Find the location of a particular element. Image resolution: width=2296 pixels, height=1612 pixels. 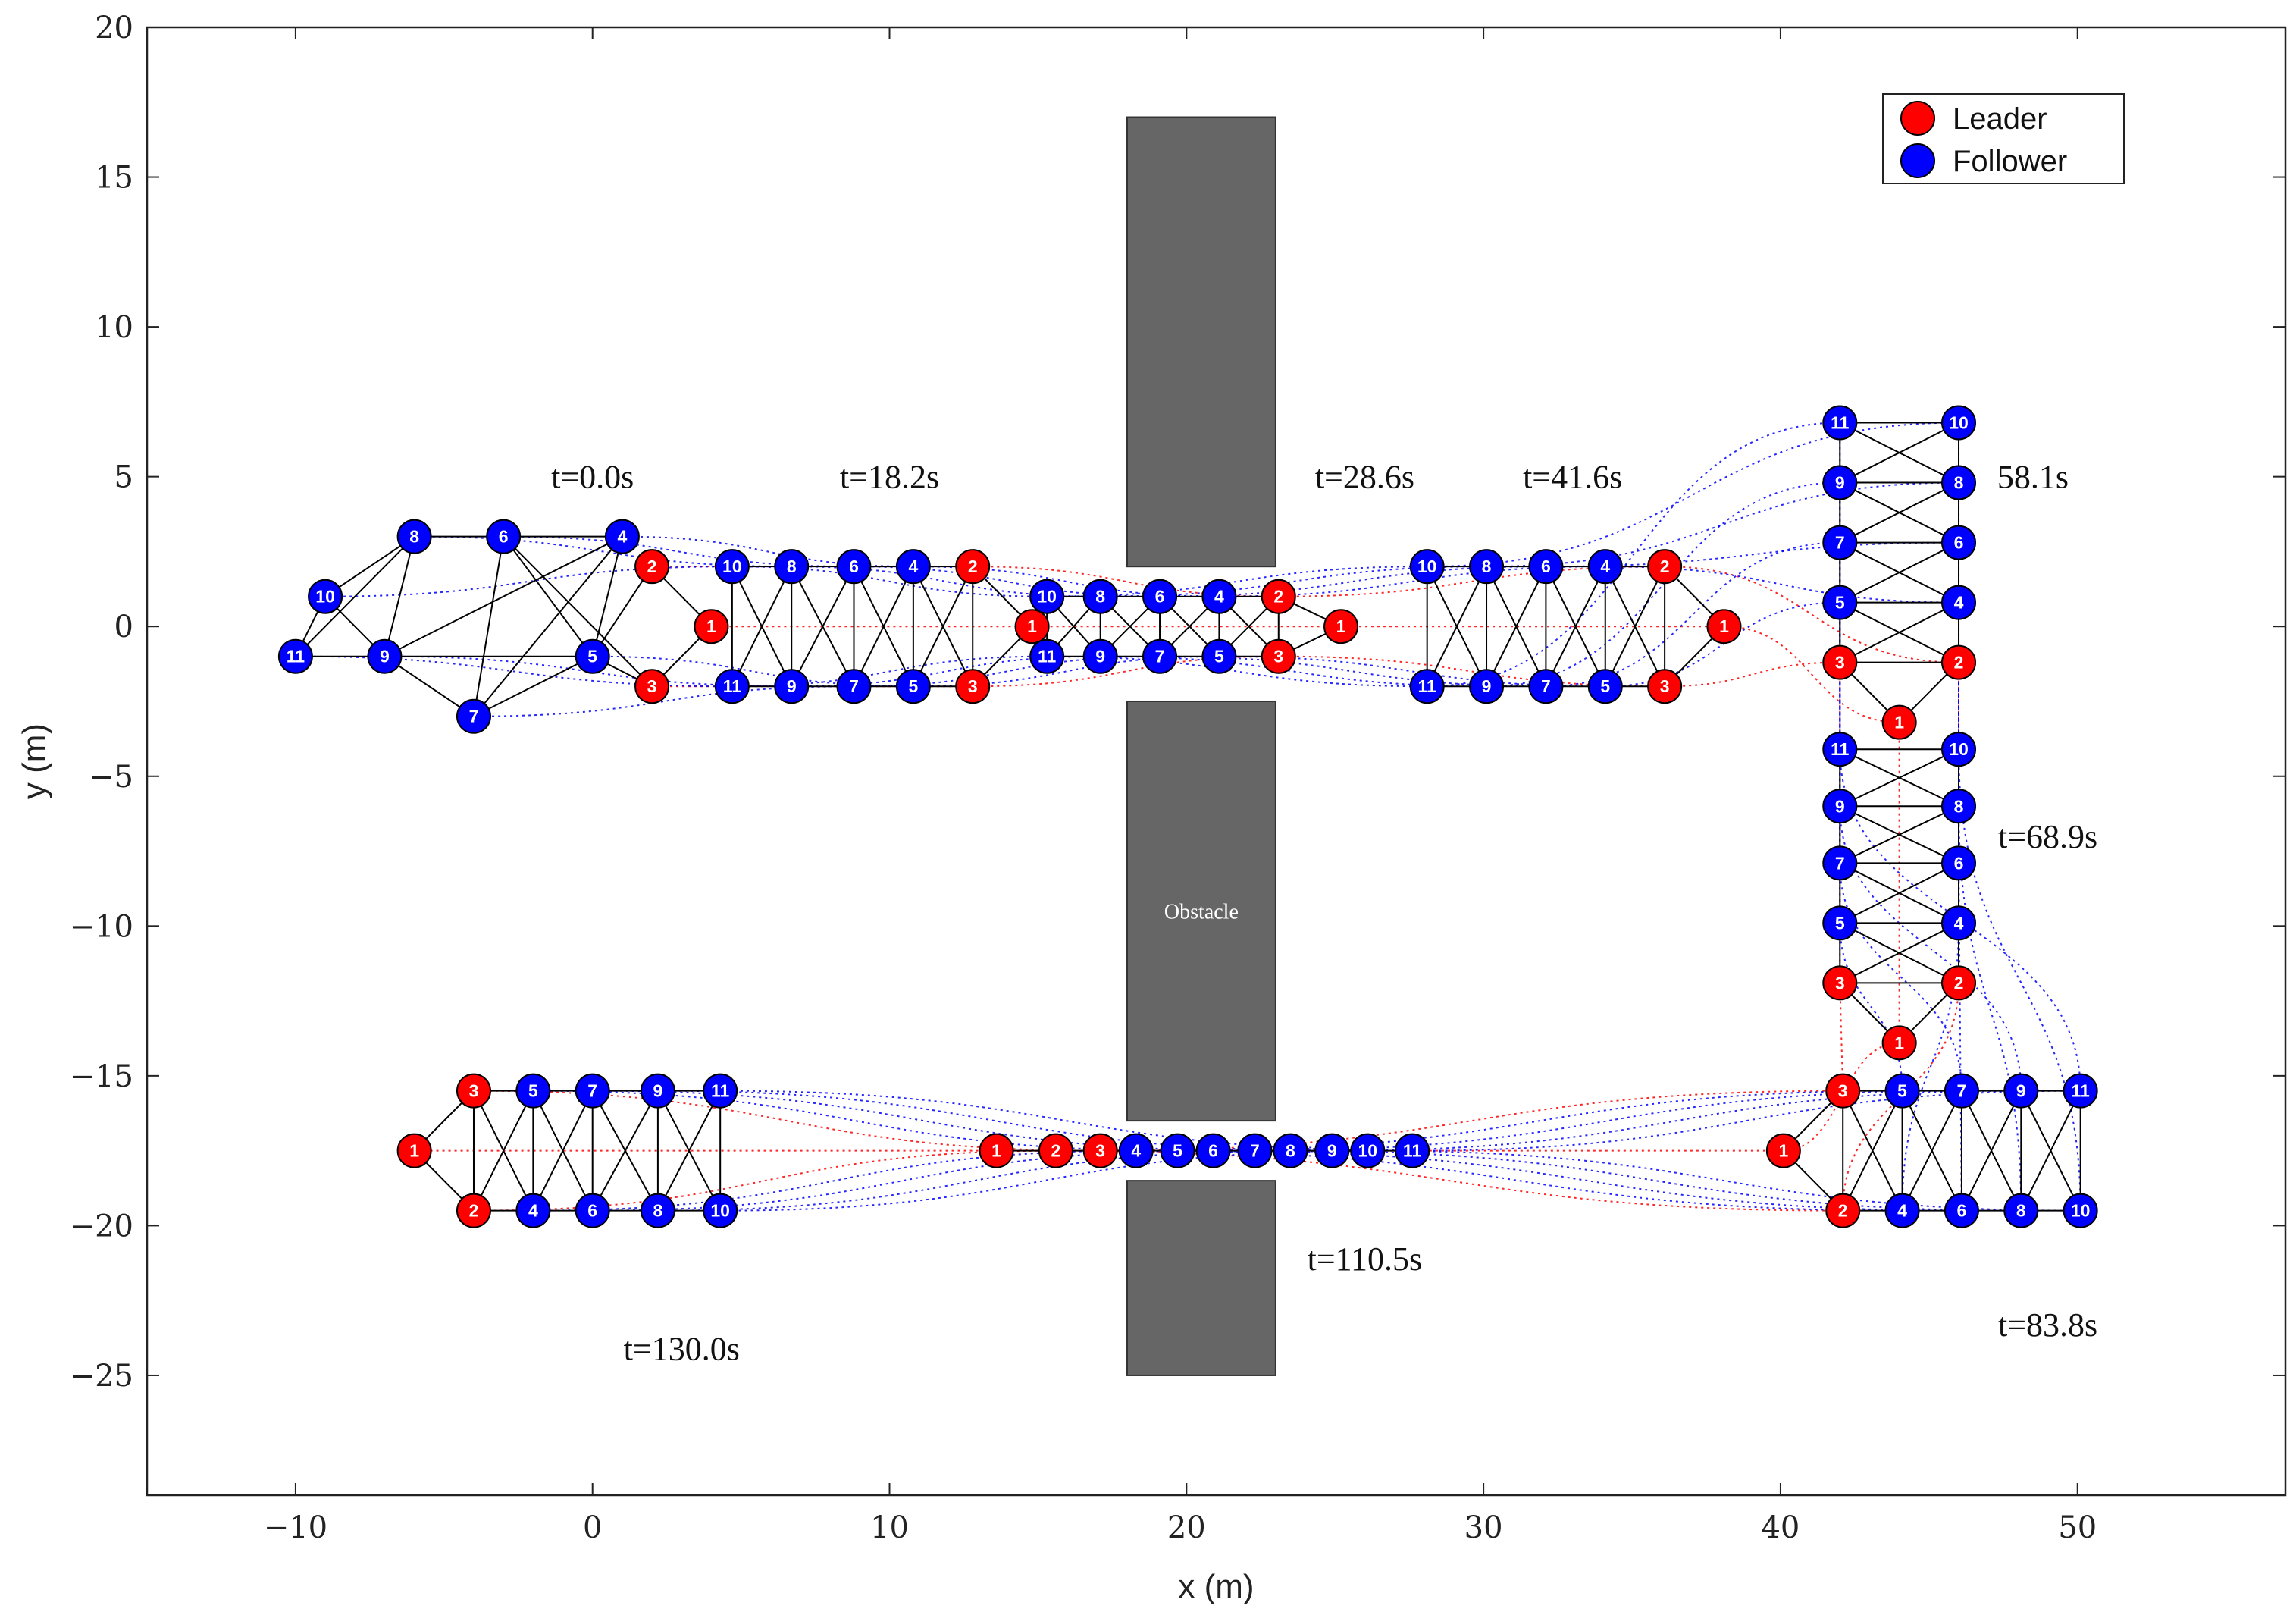

agent-id-label: 3 is located at coordinates (1278, 656).